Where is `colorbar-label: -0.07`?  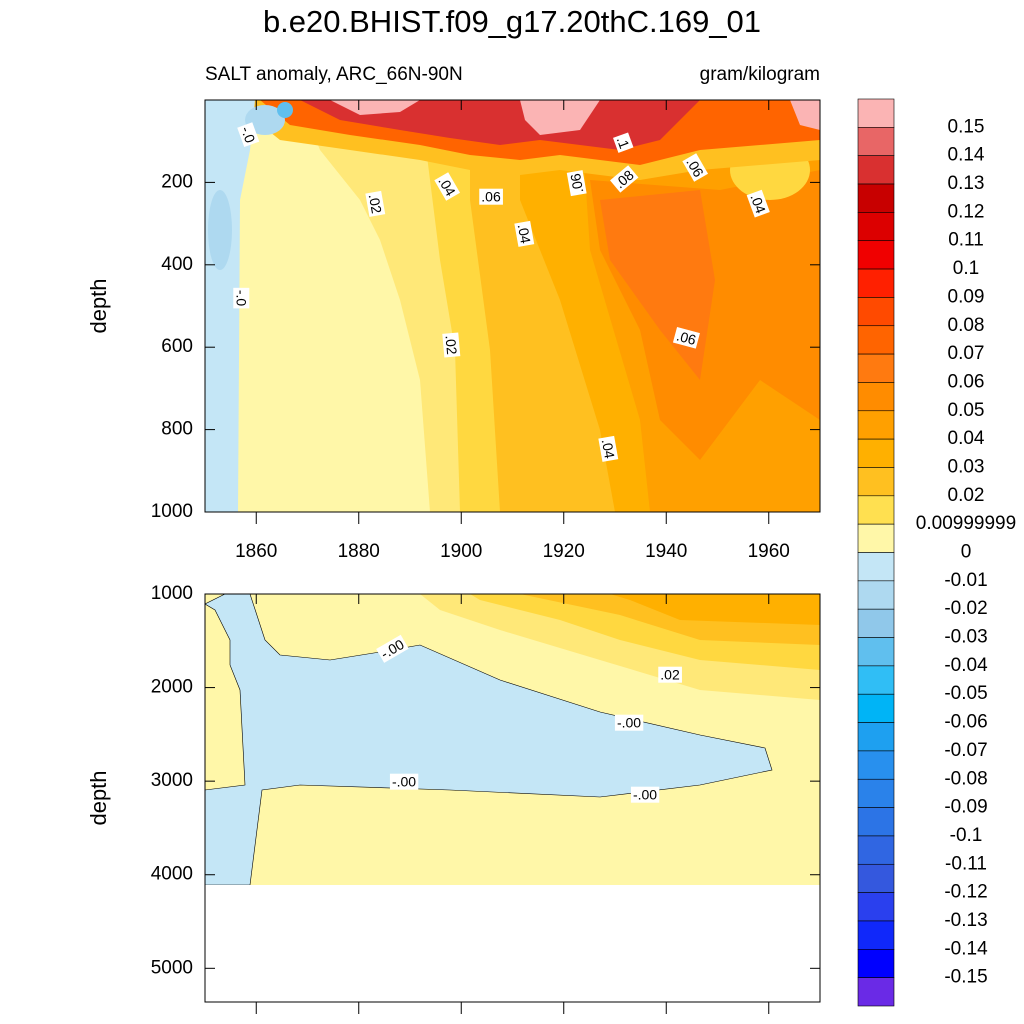 colorbar-label: -0.07 is located at coordinates (965, 750).